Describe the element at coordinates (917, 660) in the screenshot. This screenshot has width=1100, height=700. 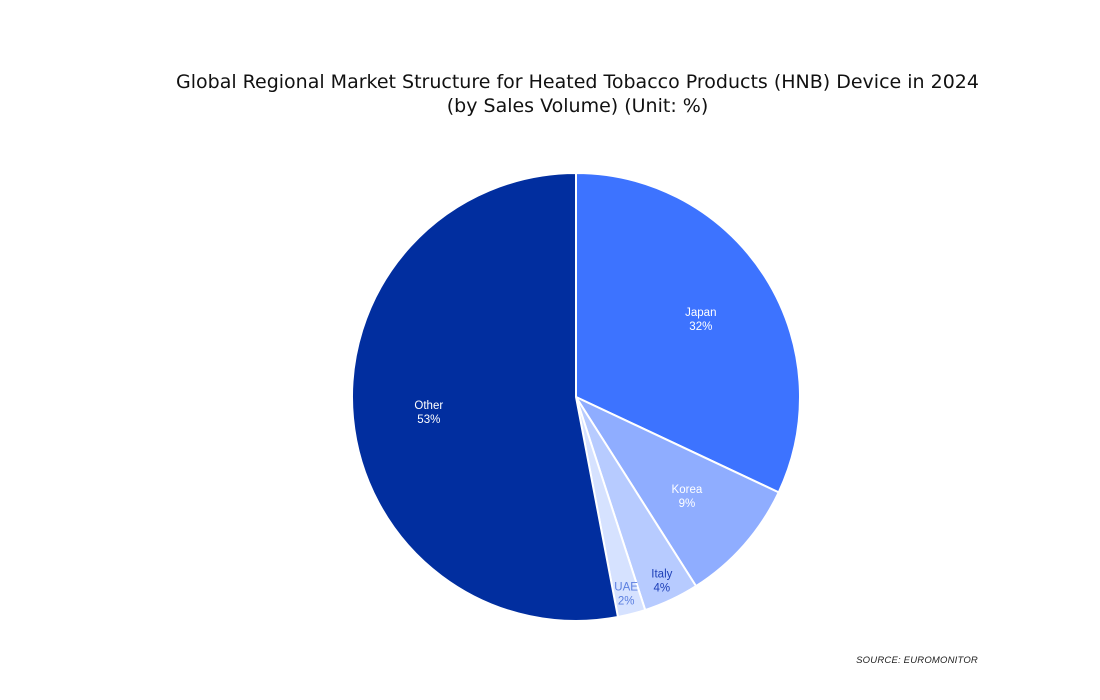
I see `source-note: SOURCE: EUROMONITOR` at that location.